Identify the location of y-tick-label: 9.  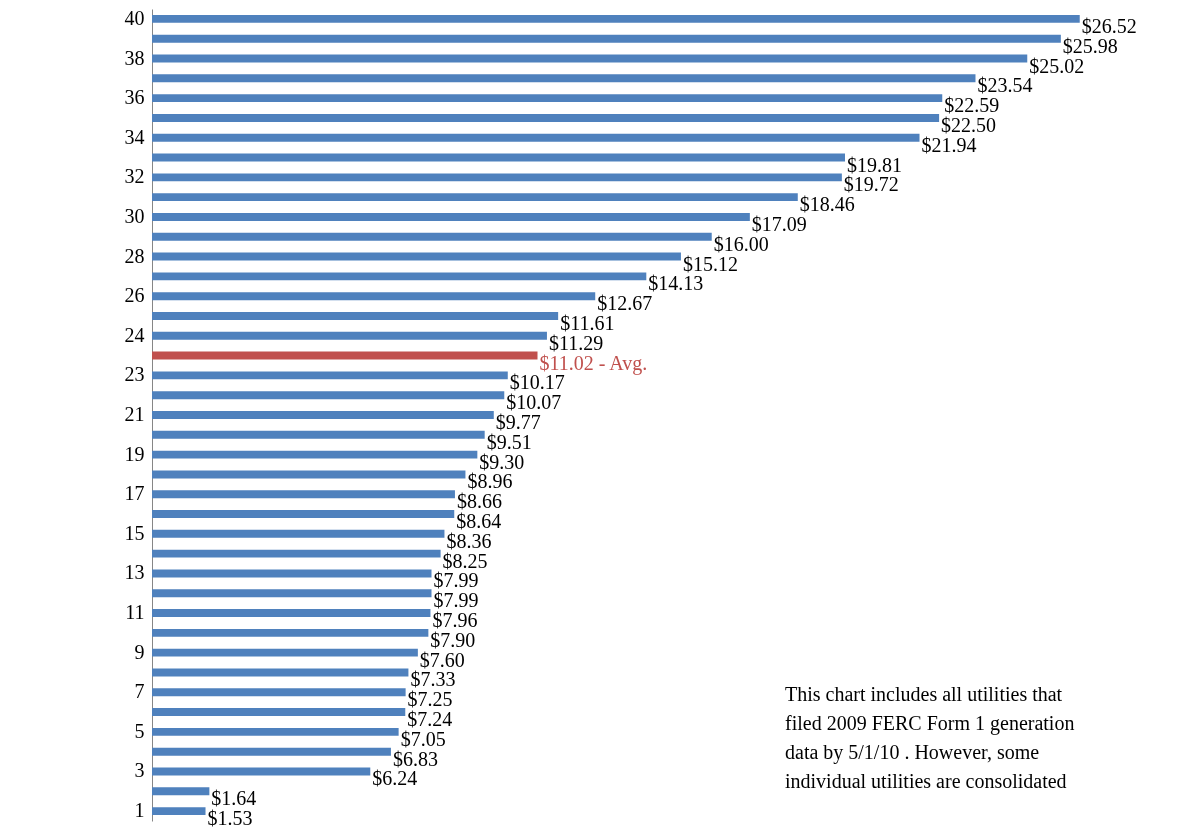
(139, 651).